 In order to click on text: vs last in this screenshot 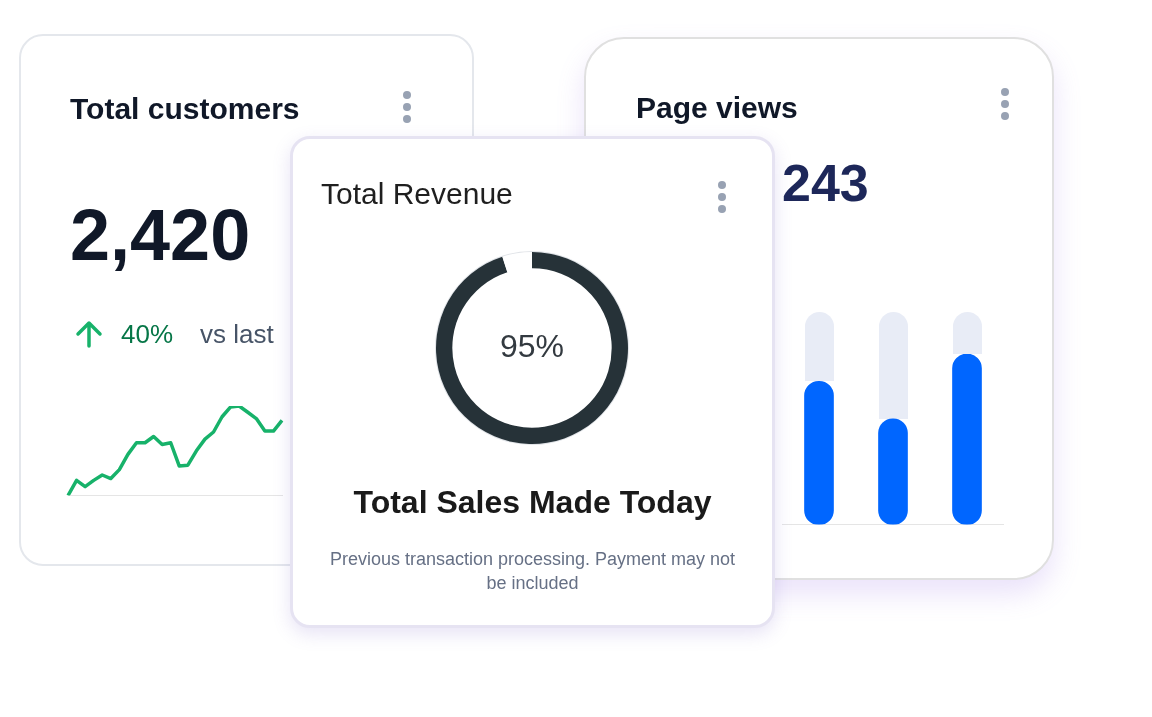, I will do `click(237, 334)`.